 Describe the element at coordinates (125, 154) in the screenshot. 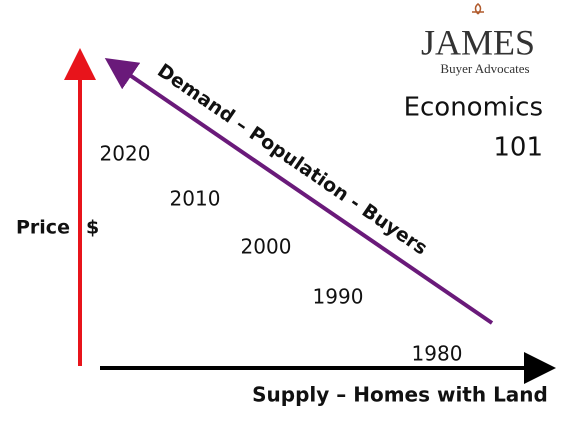

I see `year-label: 2020` at that location.